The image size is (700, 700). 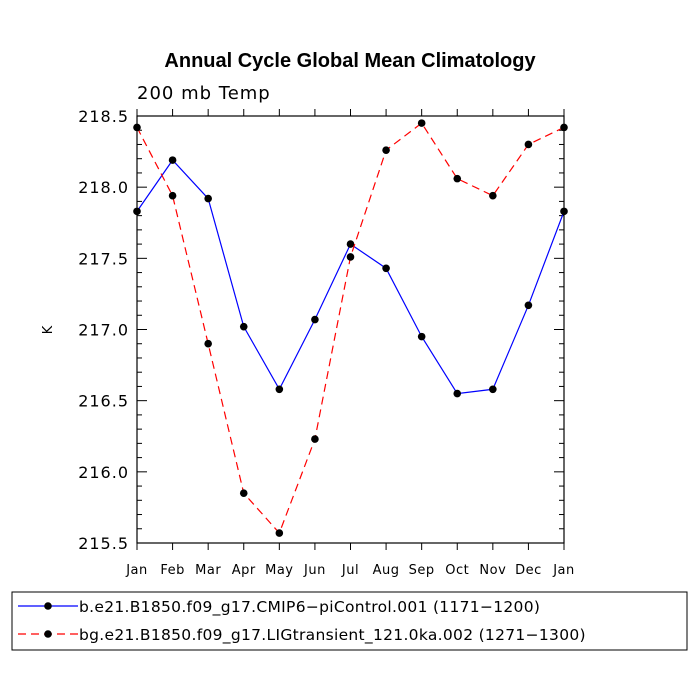 I want to click on x-tick-label: Mar, so click(x=208, y=570).